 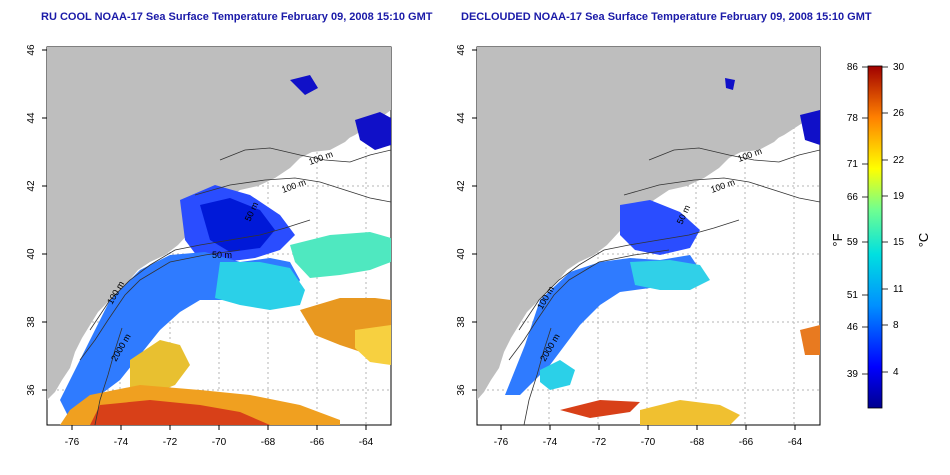 I want to click on left-lon-axis: -76 -74 -72 -70 -68 -66 -64, so click(x=219, y=442).